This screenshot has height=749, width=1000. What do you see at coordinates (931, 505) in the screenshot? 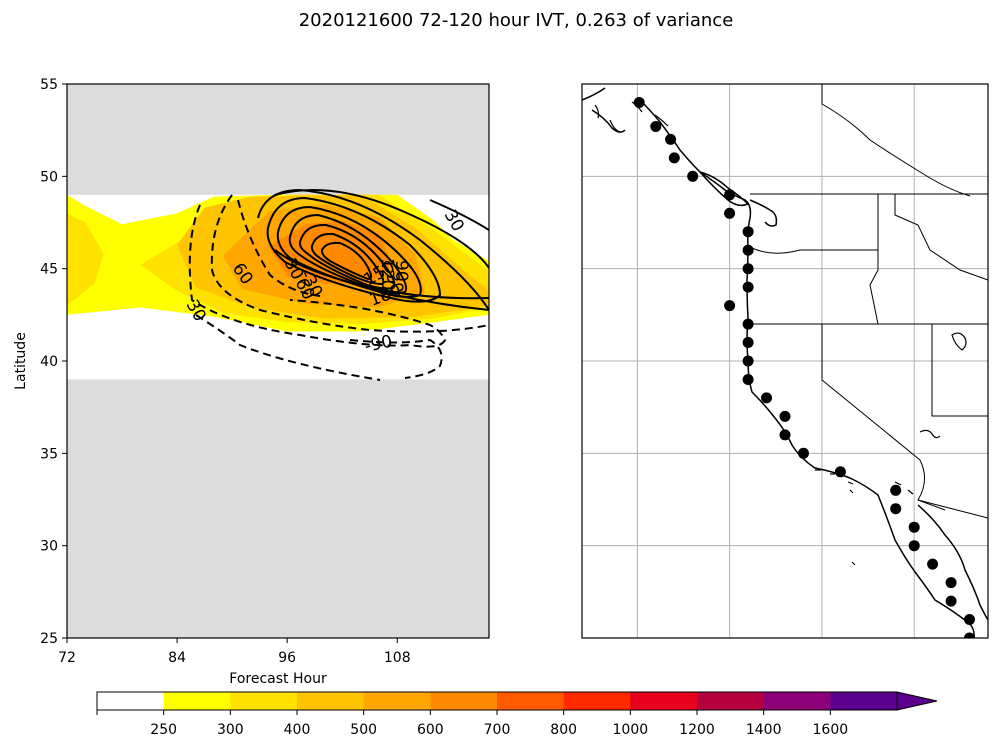
I see `us-mexico-border` at bounding box center [931, 505].